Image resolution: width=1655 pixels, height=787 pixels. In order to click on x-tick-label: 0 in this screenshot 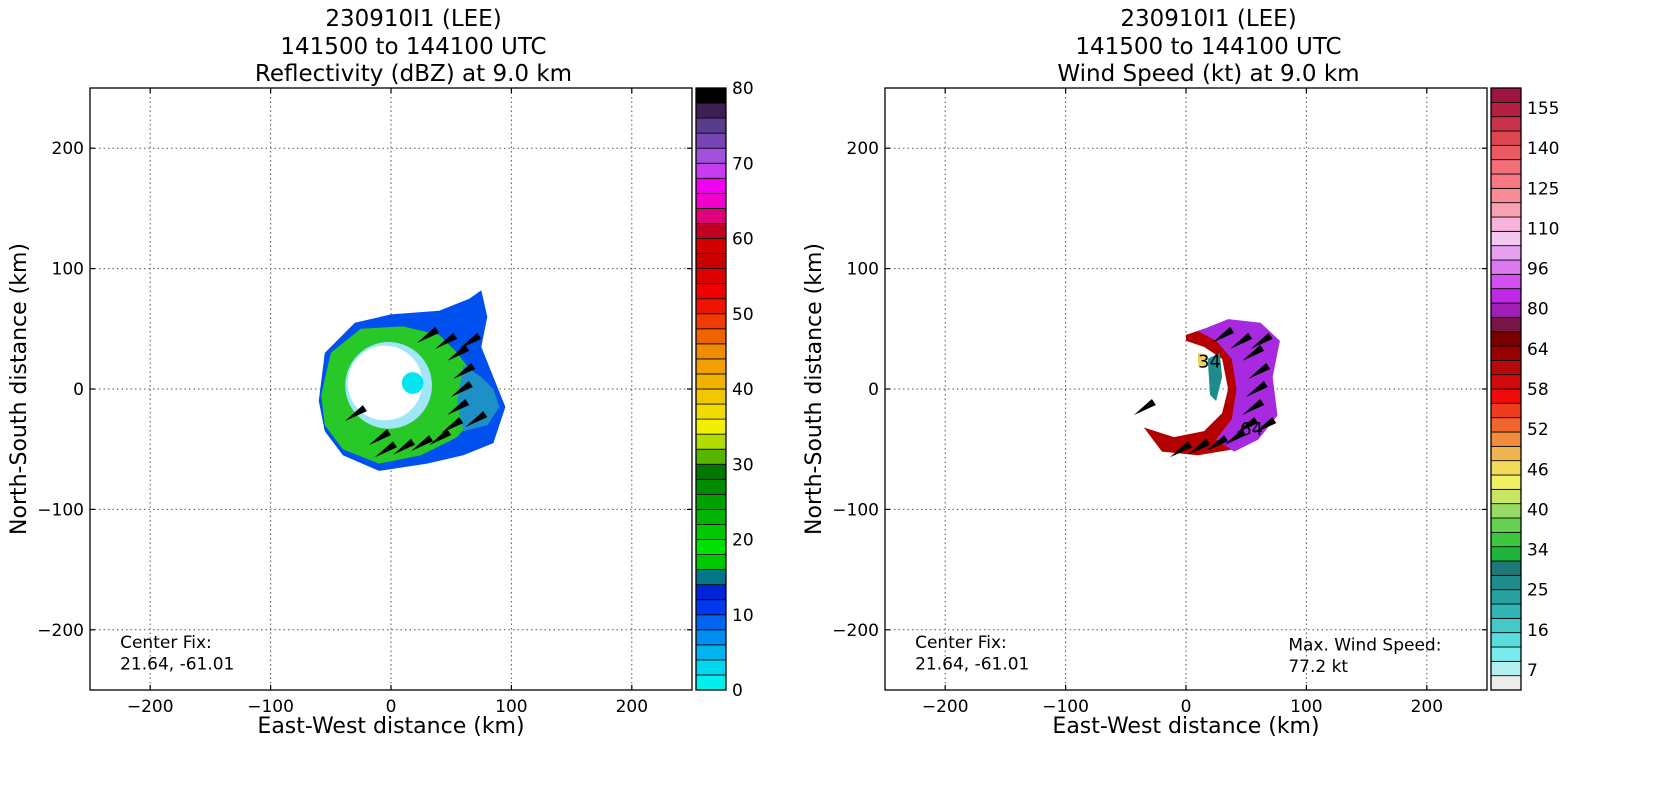, I will do `click(1186, 707)`.